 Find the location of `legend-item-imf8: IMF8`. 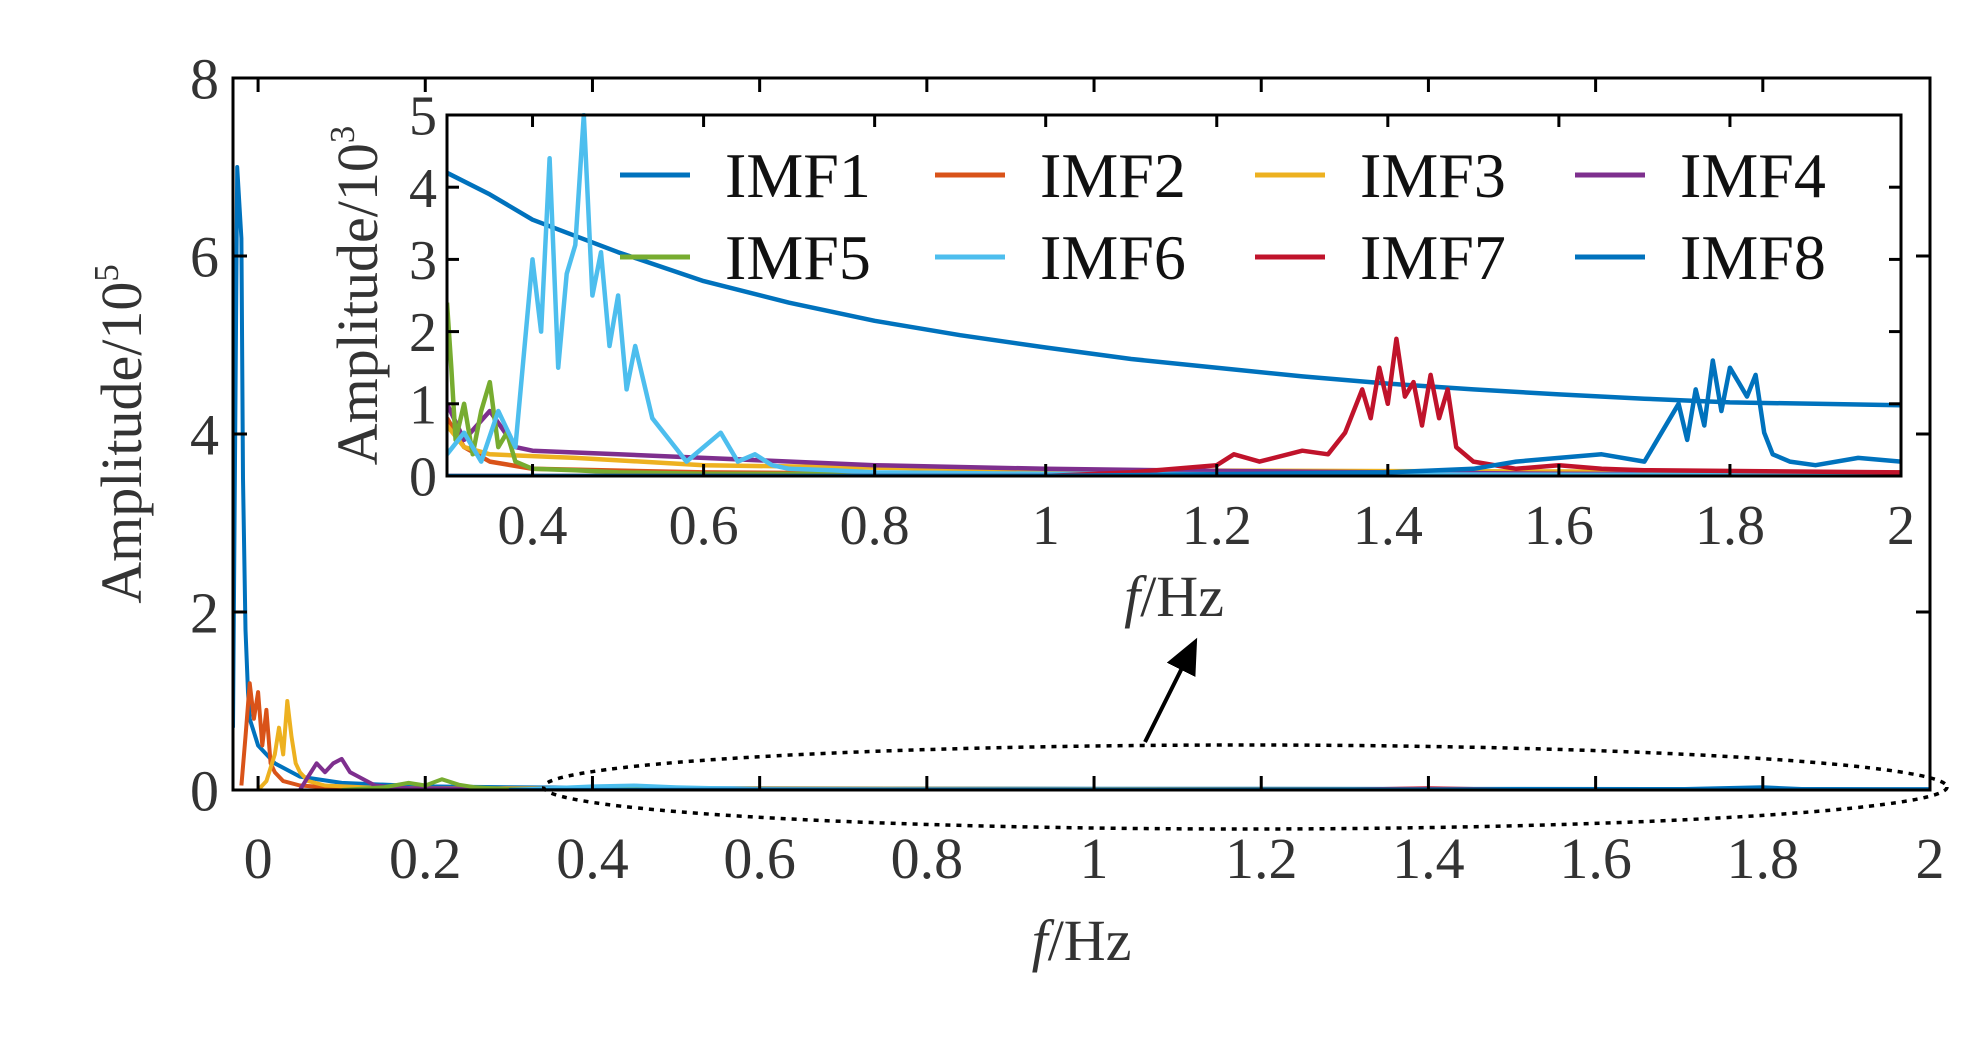

legend-item-imf8: IMF8 is located at coordinates (1700, 257).